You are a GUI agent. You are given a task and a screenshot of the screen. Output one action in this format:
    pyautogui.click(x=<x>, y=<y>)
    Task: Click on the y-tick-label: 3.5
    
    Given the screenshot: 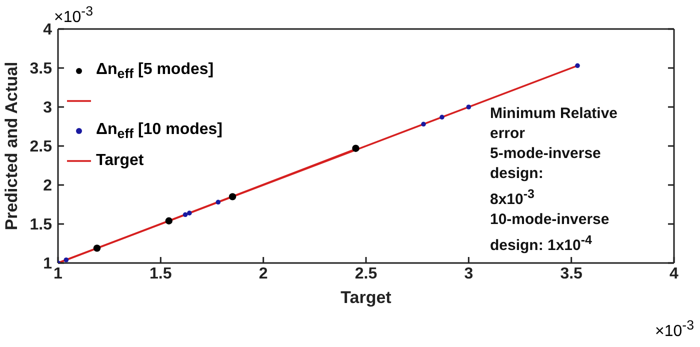 What is the action you would take?
    pyautogui.click(x=41, y=69)
    